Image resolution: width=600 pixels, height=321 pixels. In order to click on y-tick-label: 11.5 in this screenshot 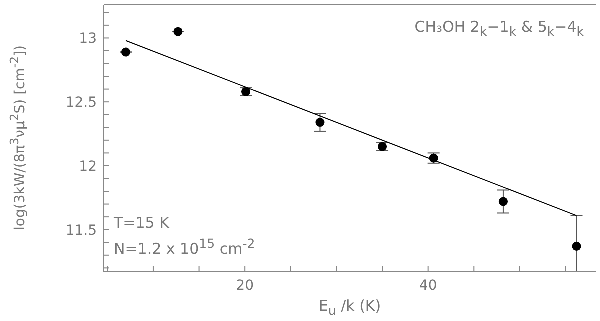, I will do `click(81, 230)`.